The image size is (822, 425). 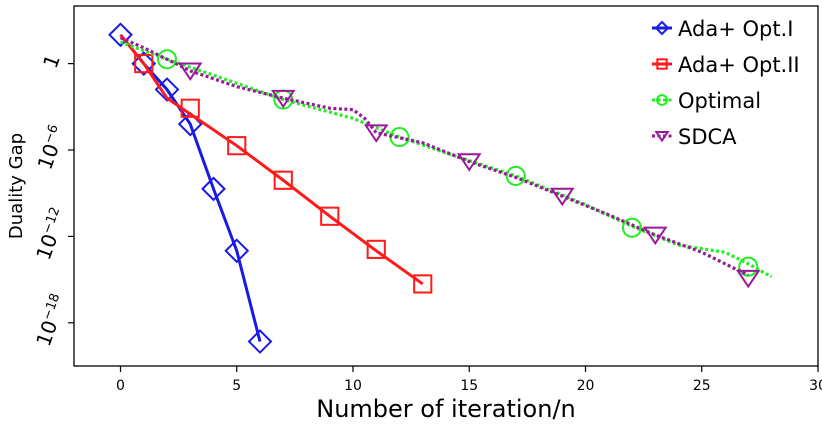 I want to click on legend-entry: Optimal, so click(x=706, y=101).